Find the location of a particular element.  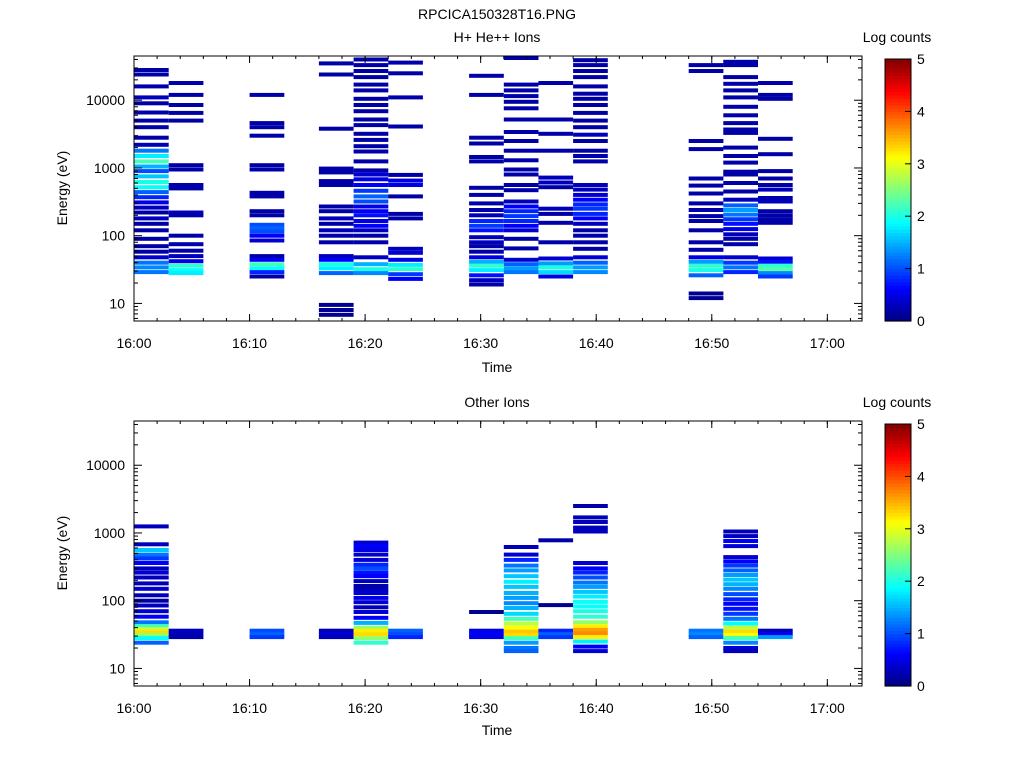

x-tick-label: 16:10 is located at coordinates (249, 343).